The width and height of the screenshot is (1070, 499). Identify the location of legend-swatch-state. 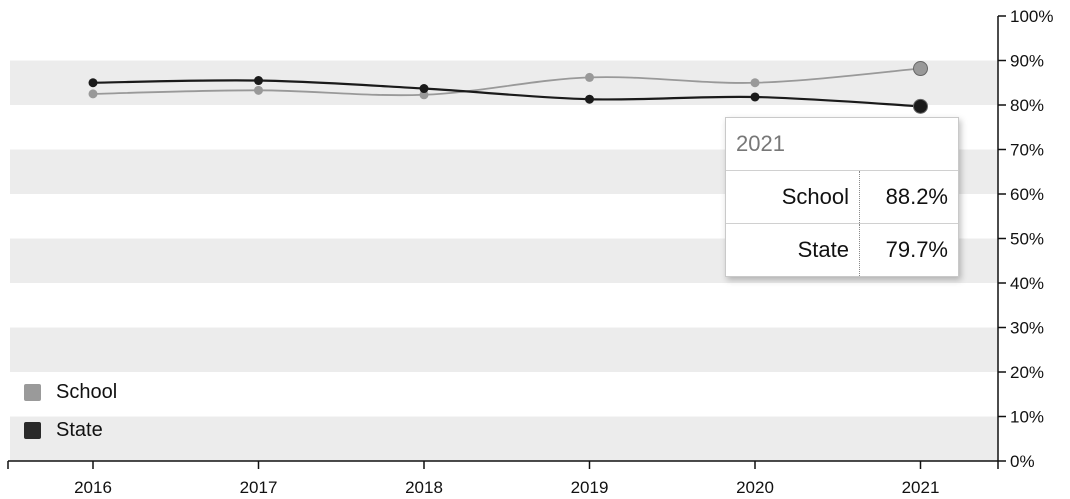
(32, 430).